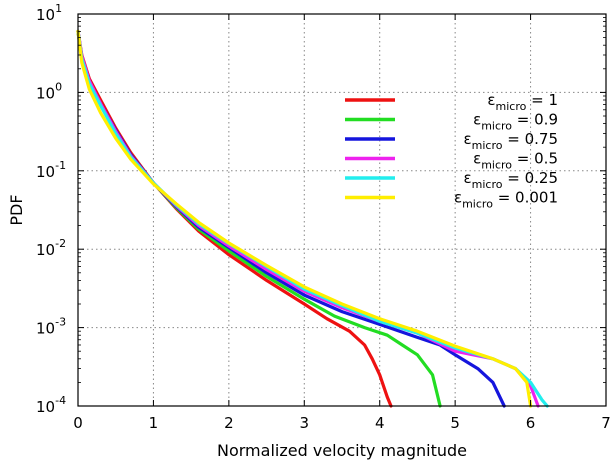 This screenshot has width=610, height=463. What do you see at coordinates (305, 423) in the screenshot?
I see `x-tick-label: 3` at bounding box center [305, 423].